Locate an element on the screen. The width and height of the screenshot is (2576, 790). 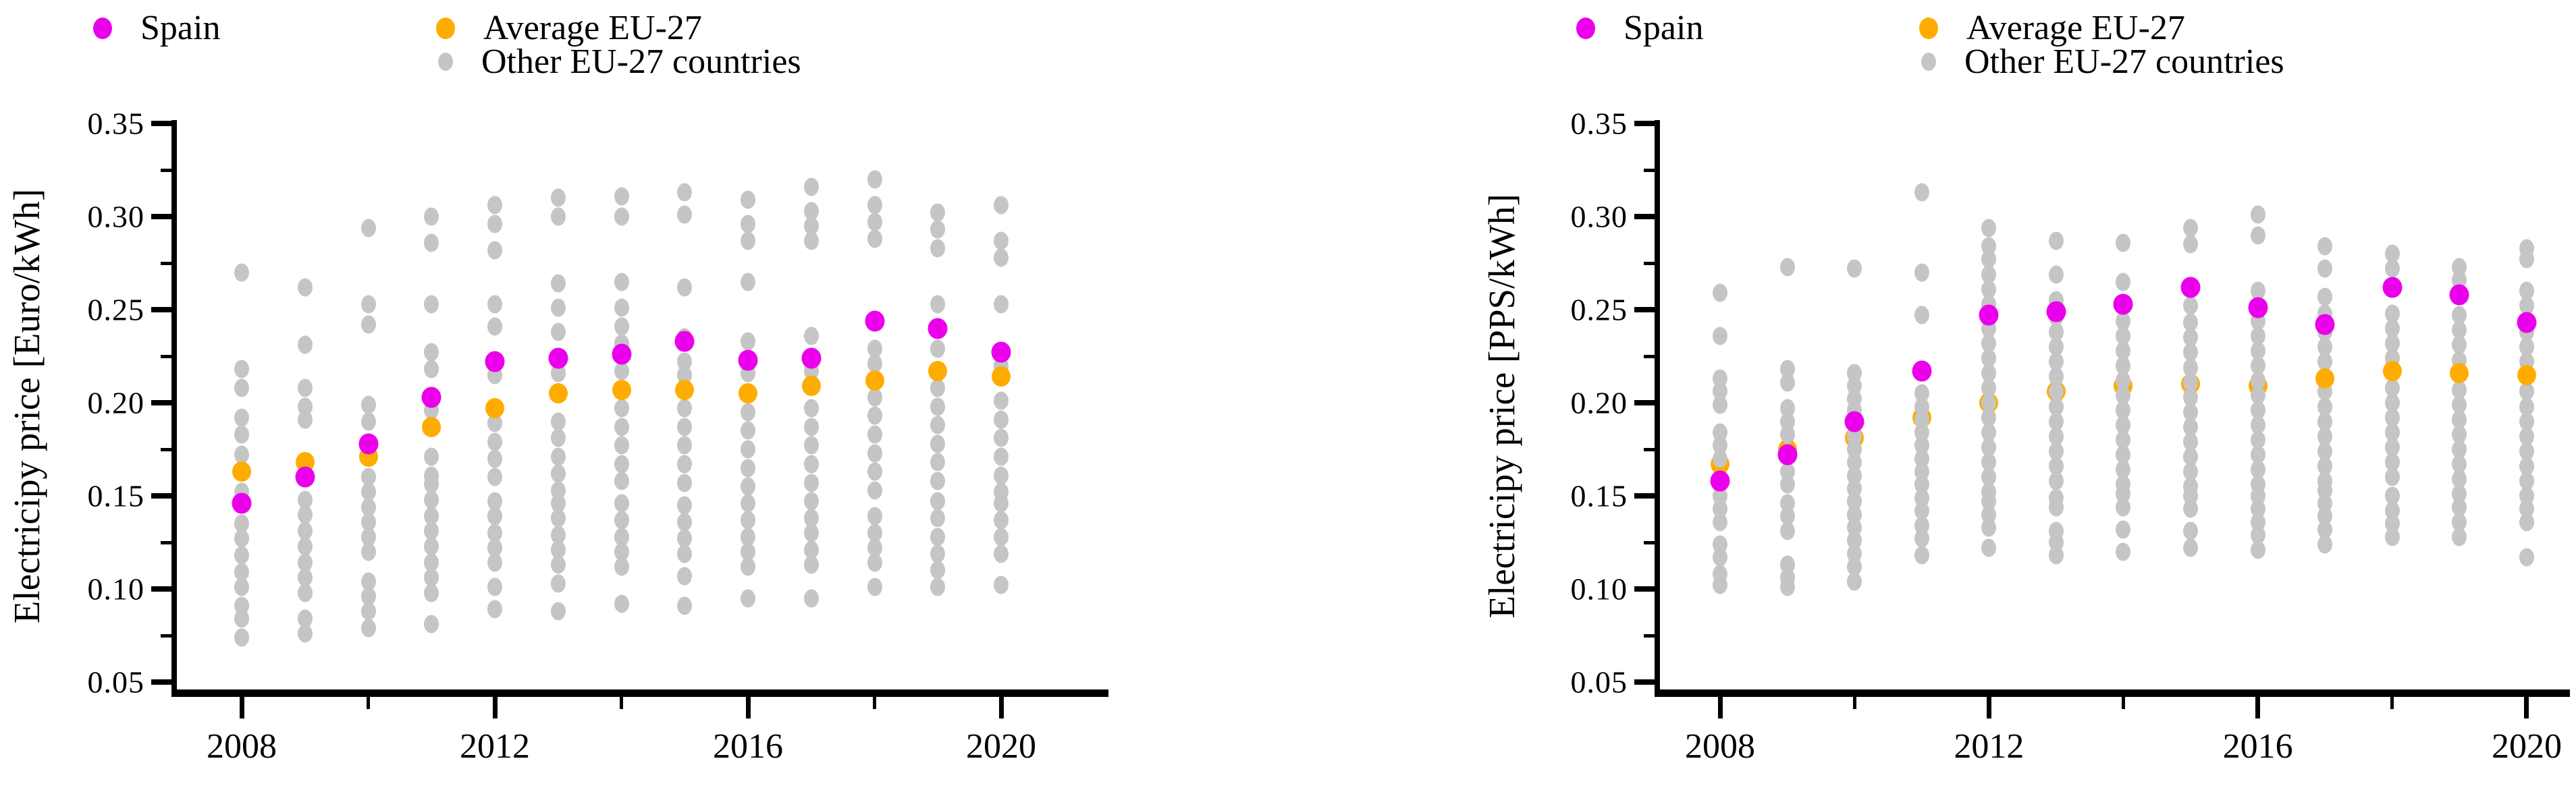
average-marker-icon is located at coordinates (1928, 28).